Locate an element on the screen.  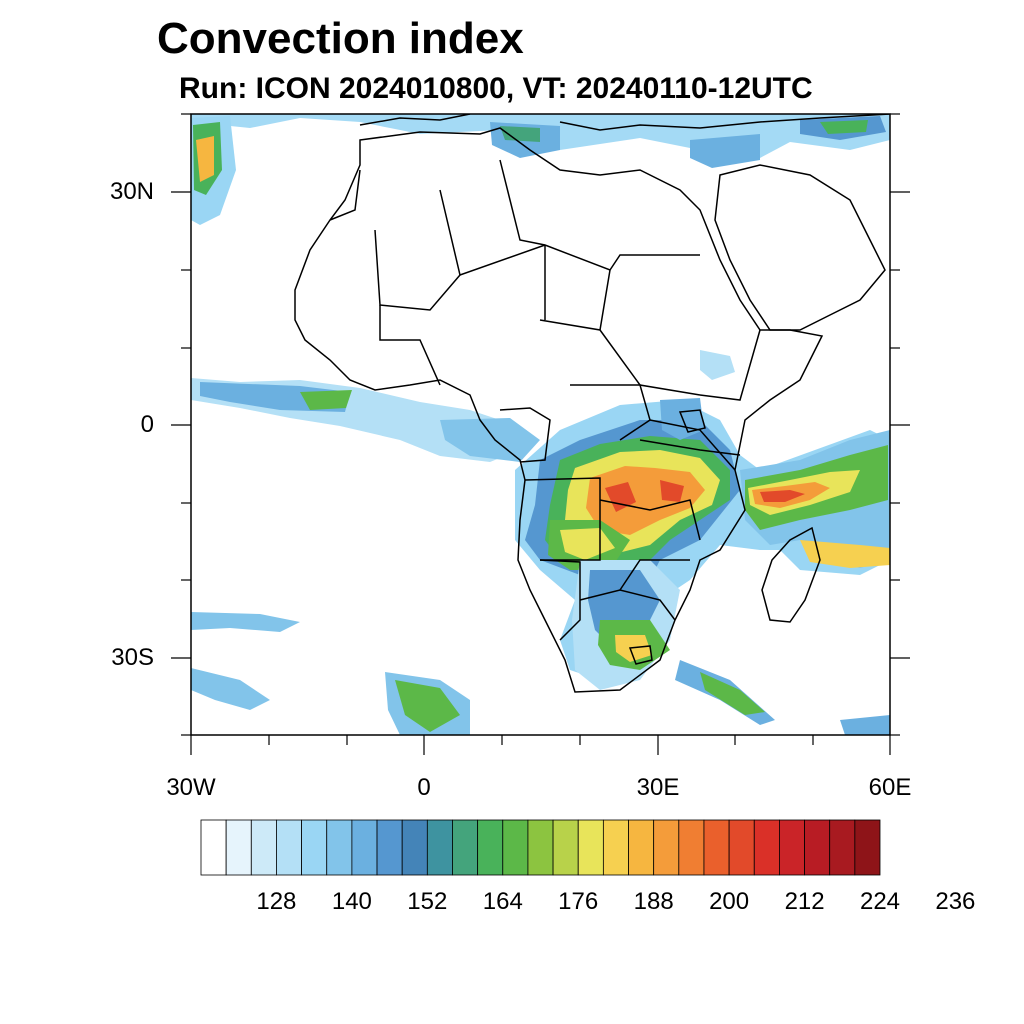
colorbar-label: 188 is located at coordinates (653, 901).